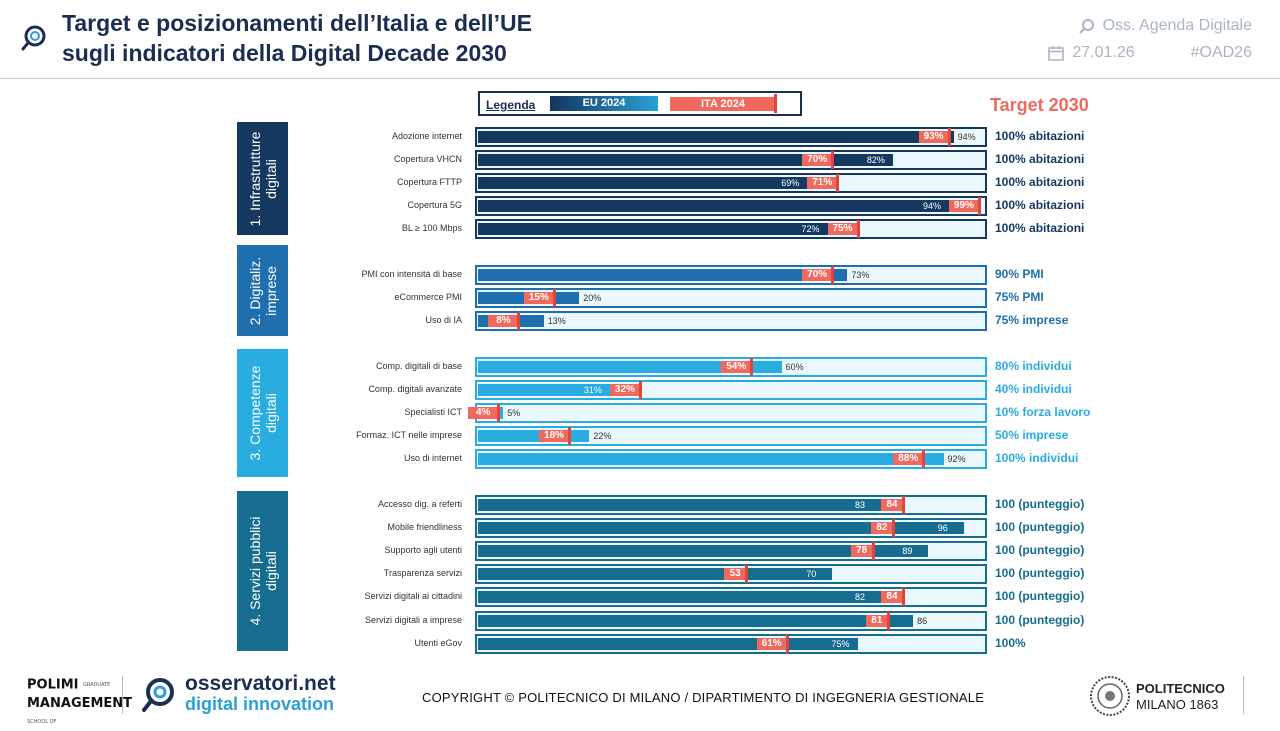 The height and width of the screenshot is (731, 1280). I want to click on osservatori-net-logo-icon, so click(158, 695).